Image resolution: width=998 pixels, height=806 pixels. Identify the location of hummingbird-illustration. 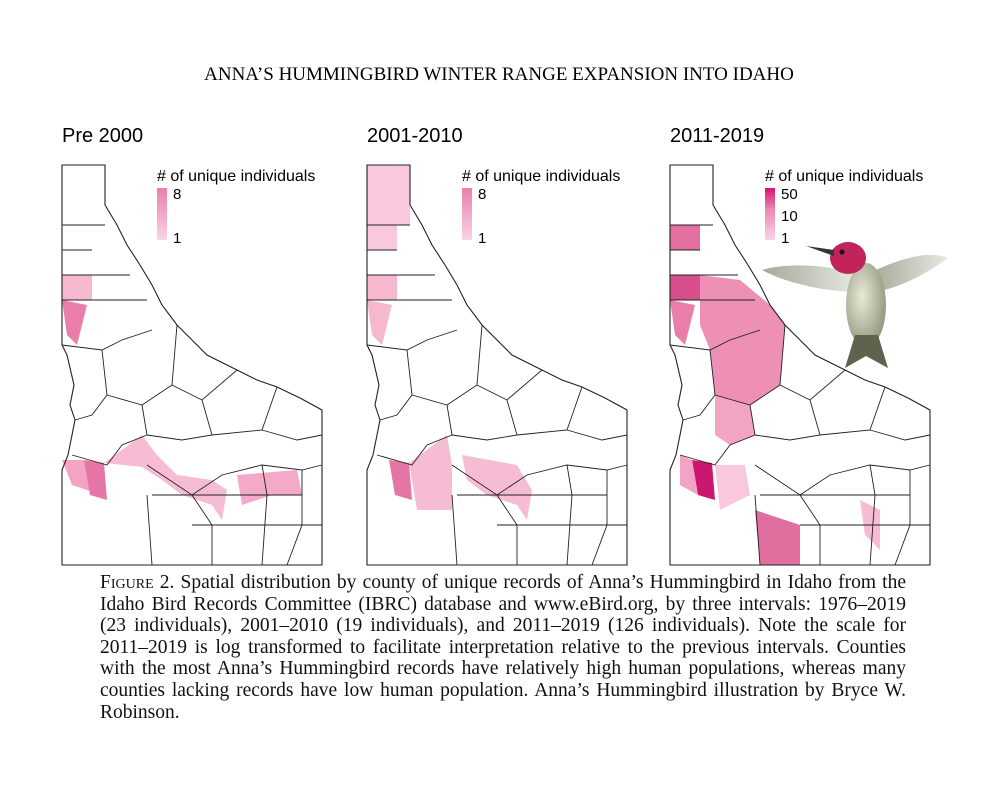
(855, 305).